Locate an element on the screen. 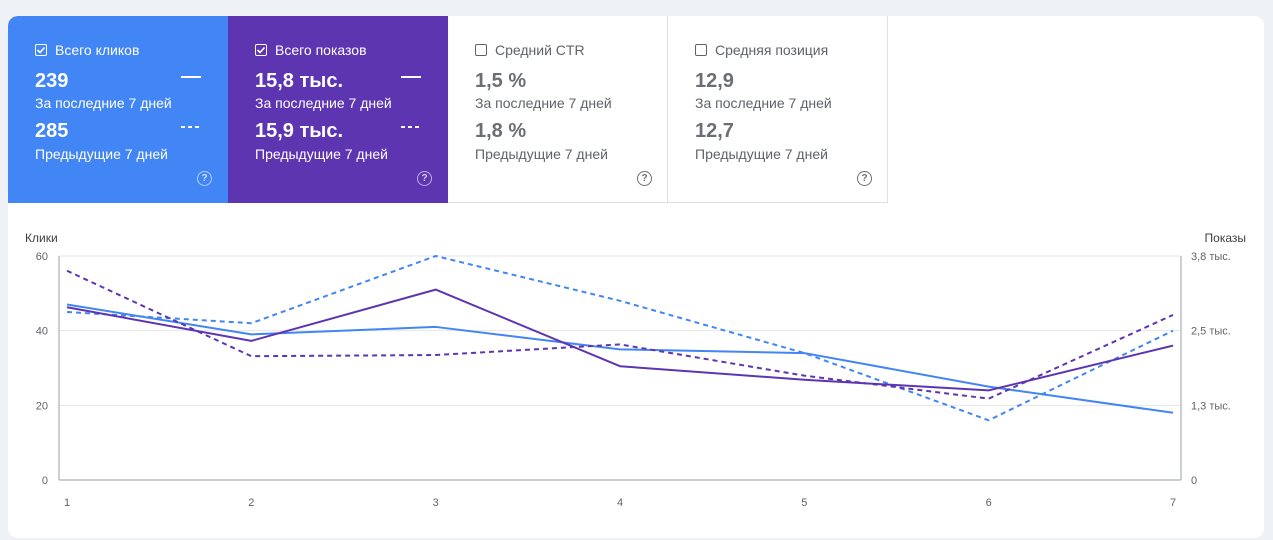  x-tick-label: 2 is located at coordinates (251, 503).